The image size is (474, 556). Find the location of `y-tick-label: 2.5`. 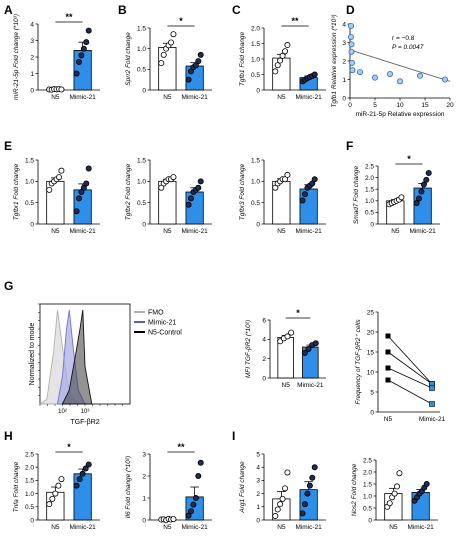

y-tick-label: 2.5 is located at coordinates (369, 166).